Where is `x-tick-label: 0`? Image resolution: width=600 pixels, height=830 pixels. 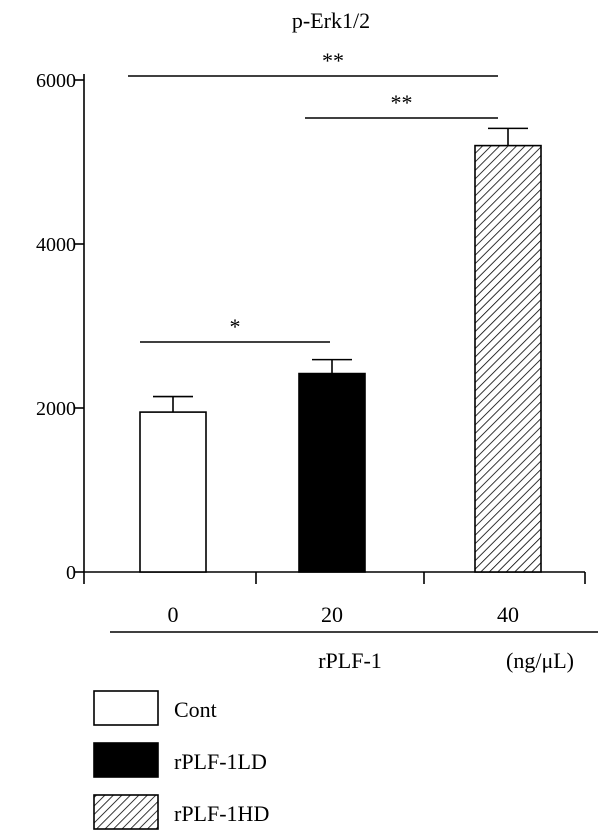
x-tick-label: 0 is located at coordinates (173, 614).